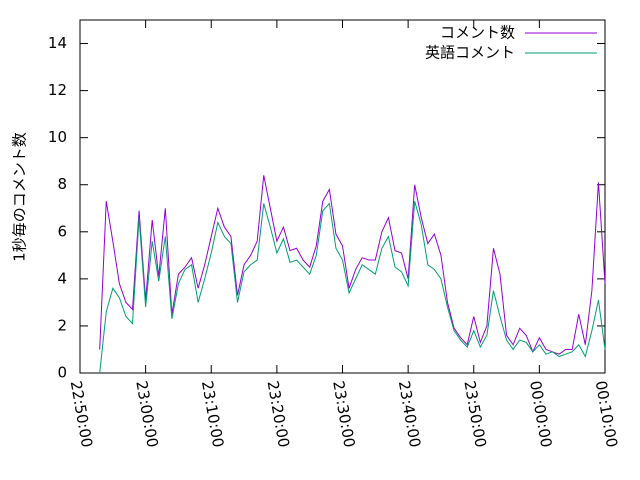  I want to click on x-tick-label: 23:40:00, so click(409, 413).